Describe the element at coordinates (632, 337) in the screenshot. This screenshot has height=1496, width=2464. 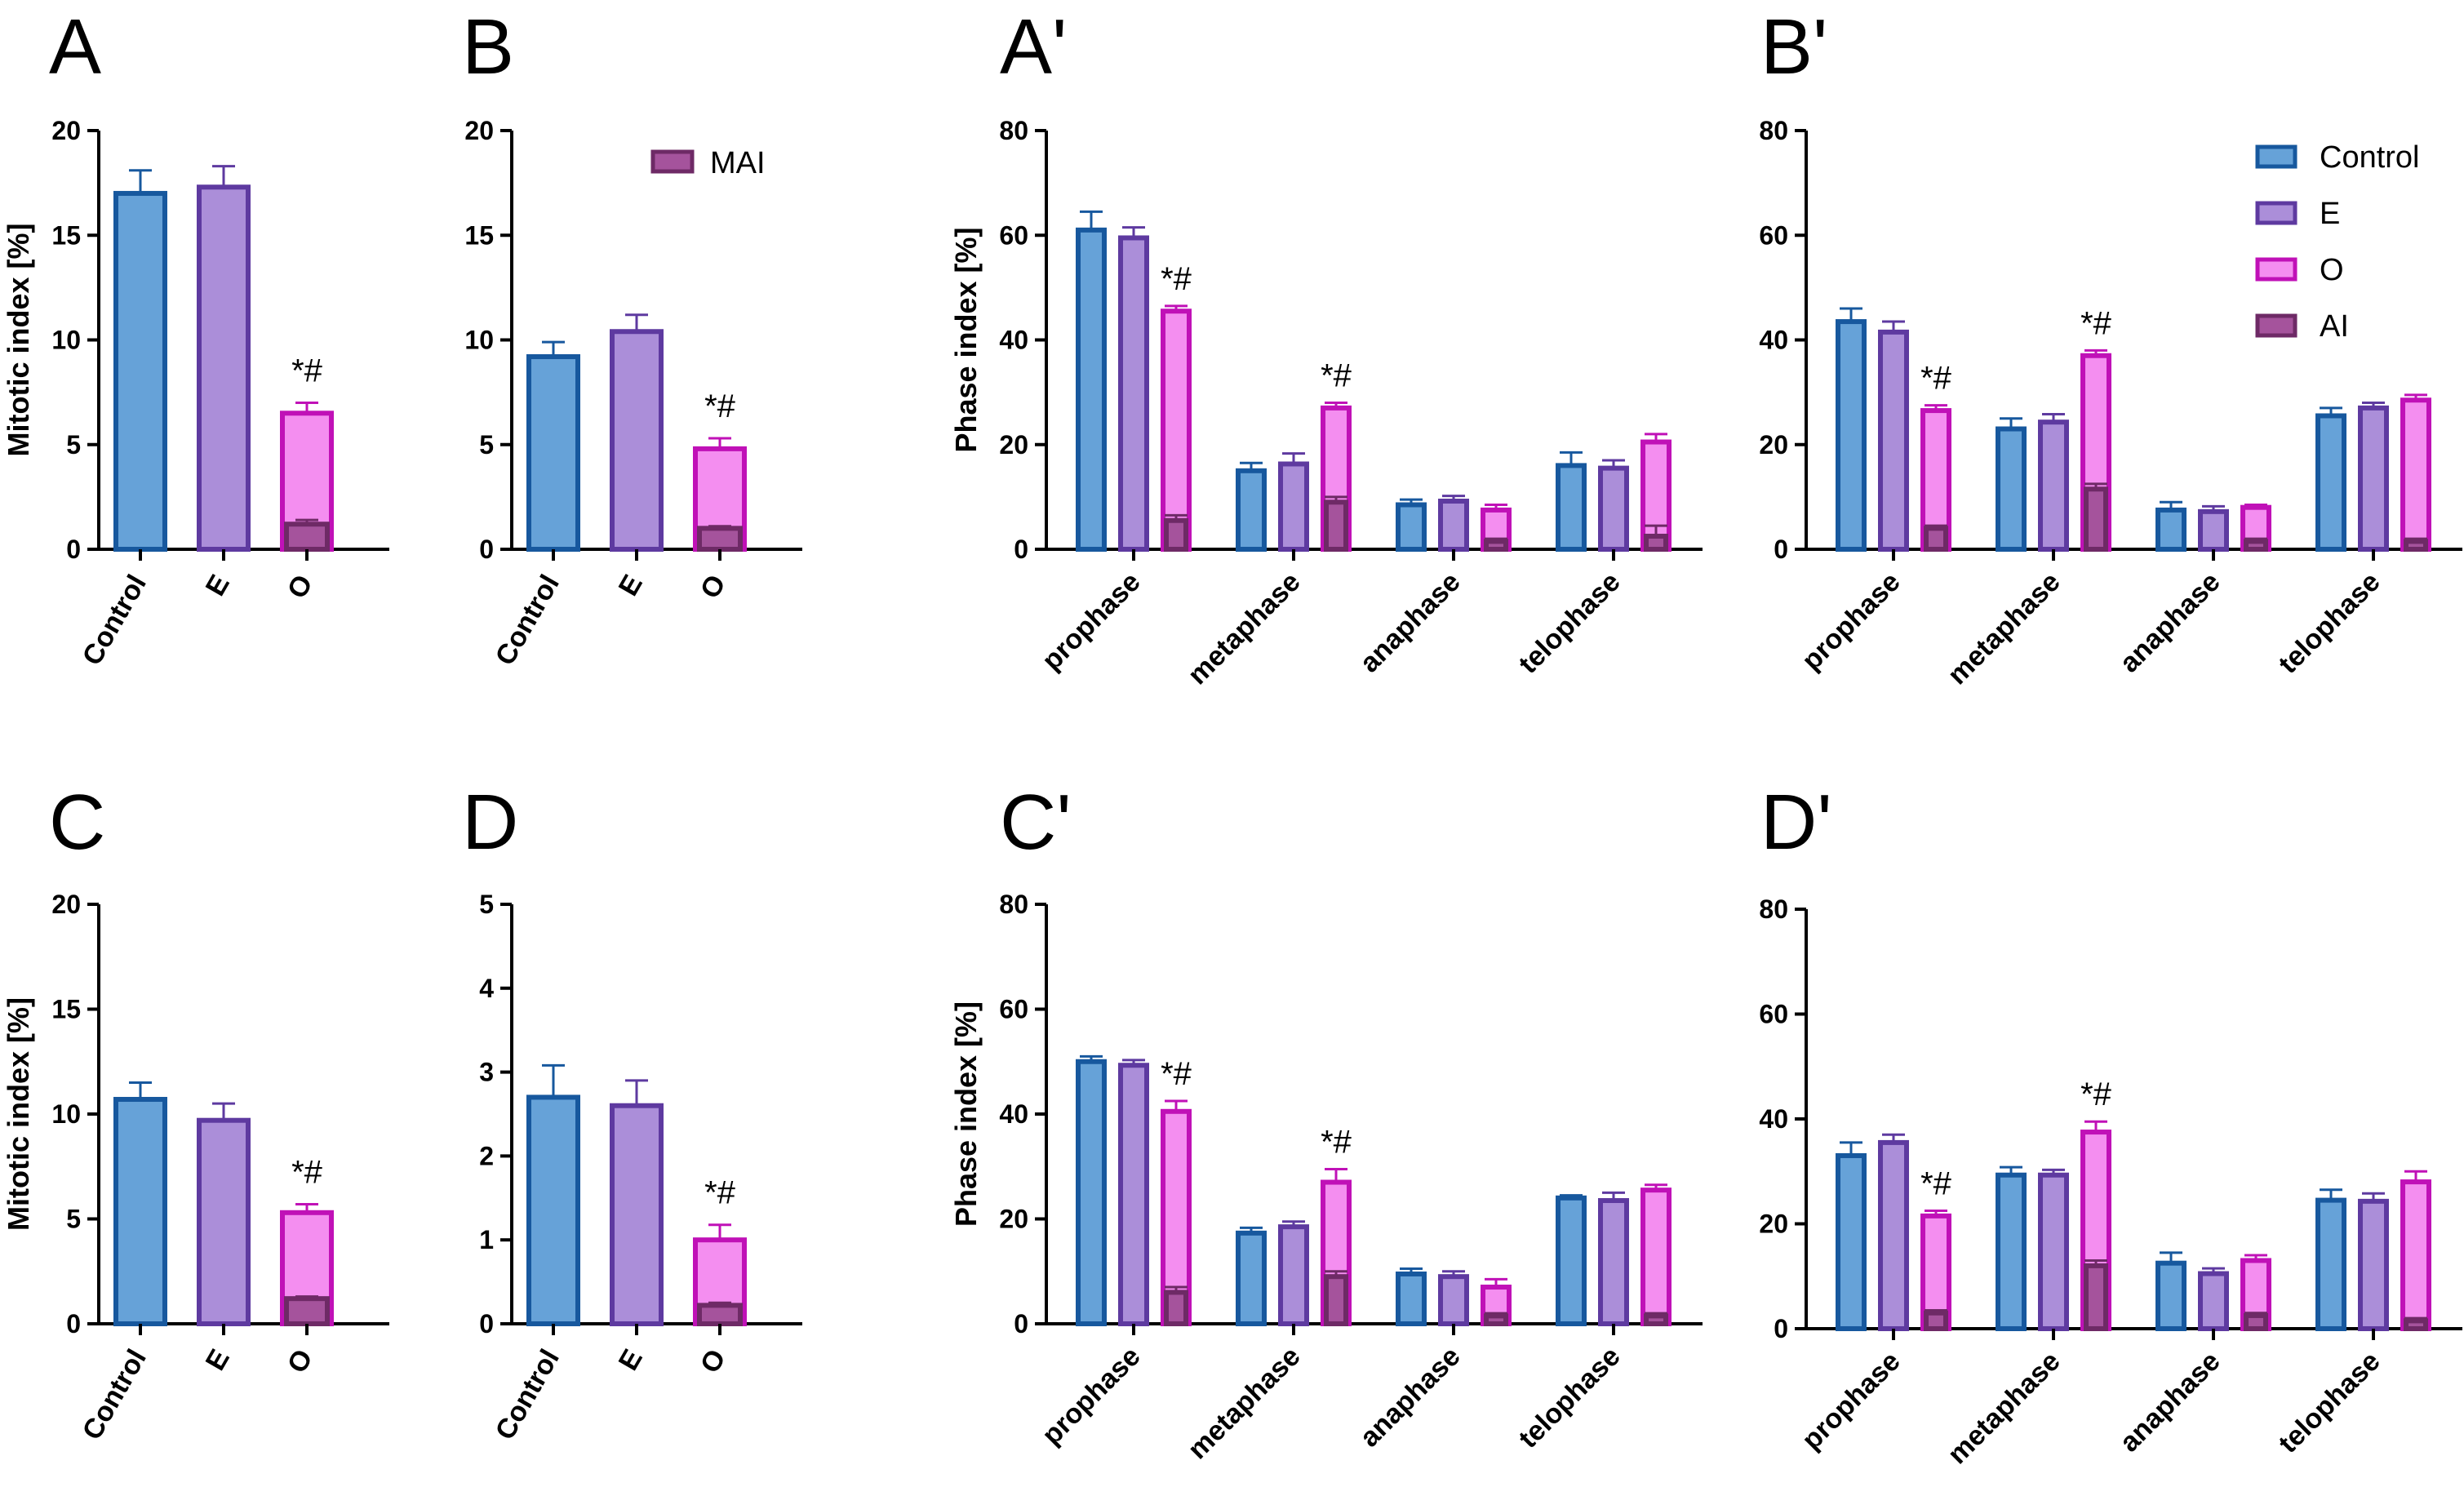
I see `panel-b: B 0 5 10 15 20 Control E O *# MAI` at that location.